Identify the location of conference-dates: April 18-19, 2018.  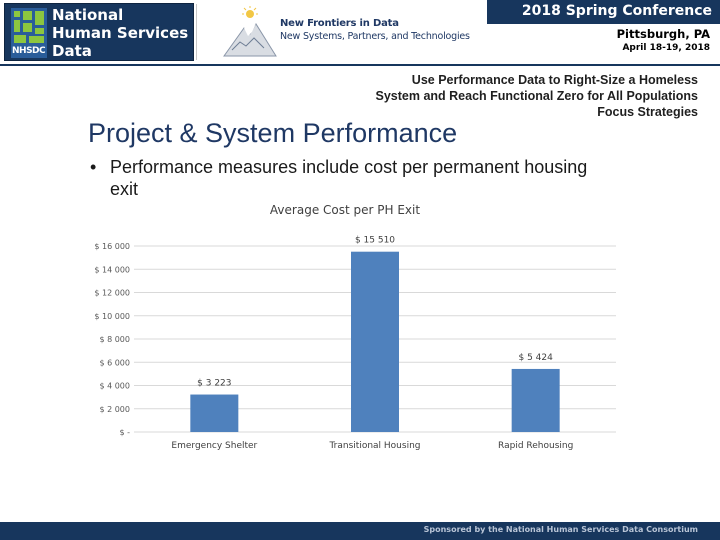
(666, 48).